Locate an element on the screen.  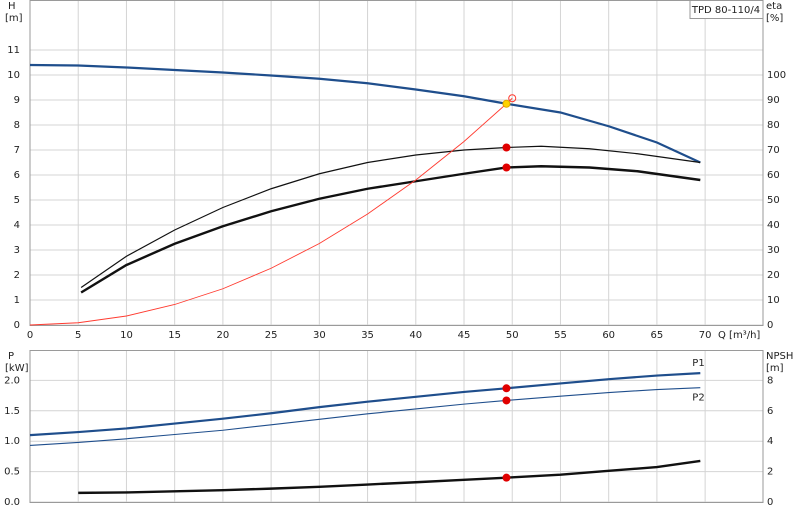
title-box is located at coordinates (726, 9).